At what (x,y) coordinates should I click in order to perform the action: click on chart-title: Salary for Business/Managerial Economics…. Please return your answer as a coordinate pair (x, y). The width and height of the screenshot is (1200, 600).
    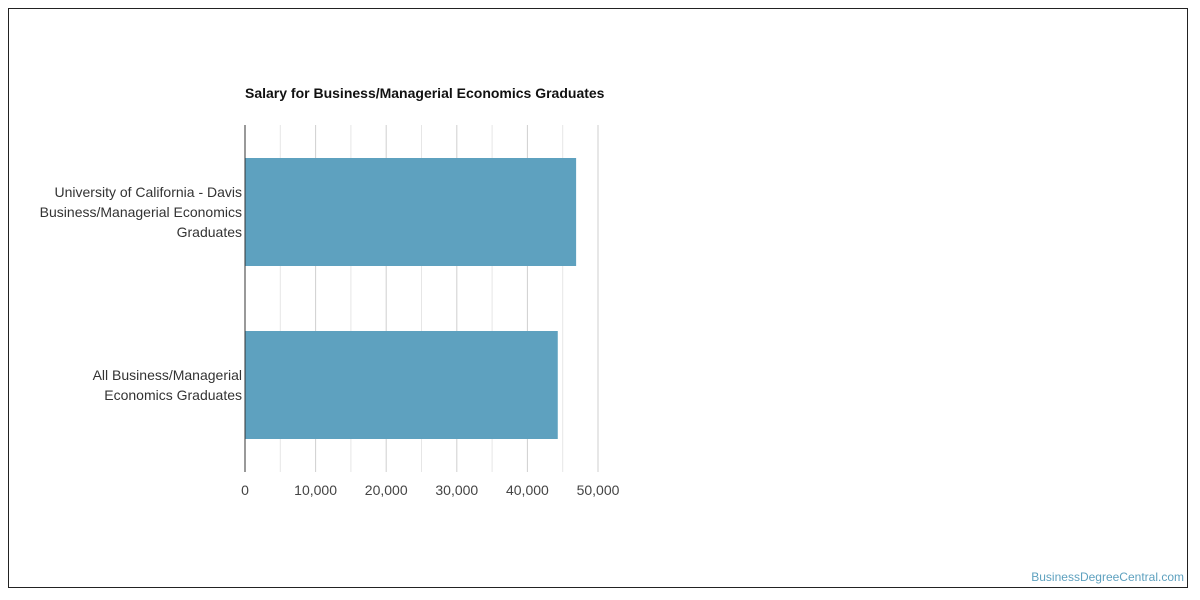
    Looking at the image, I should click on (425, 93).